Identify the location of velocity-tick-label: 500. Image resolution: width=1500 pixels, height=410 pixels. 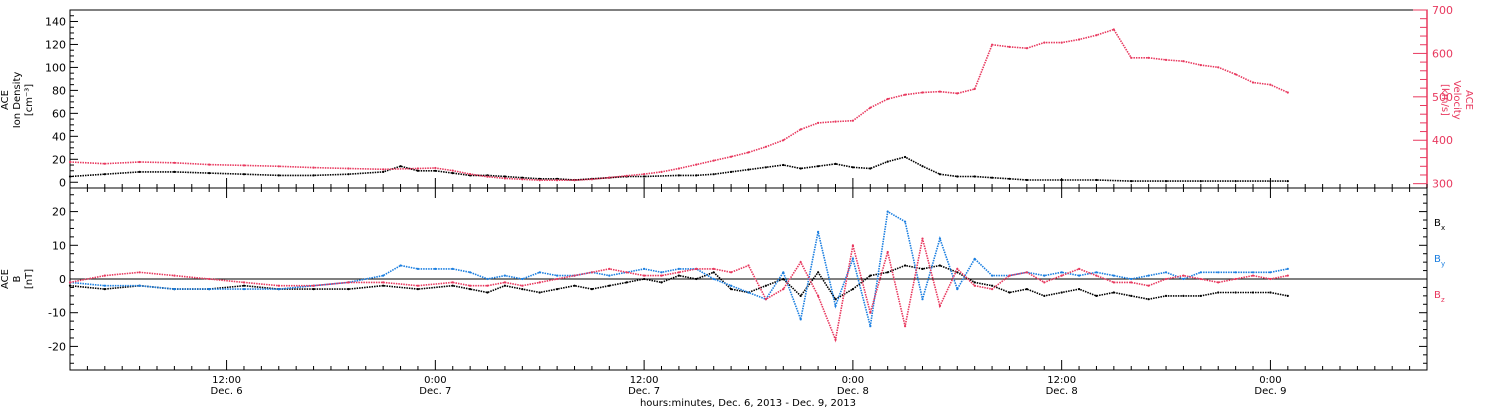
(1442, 97).